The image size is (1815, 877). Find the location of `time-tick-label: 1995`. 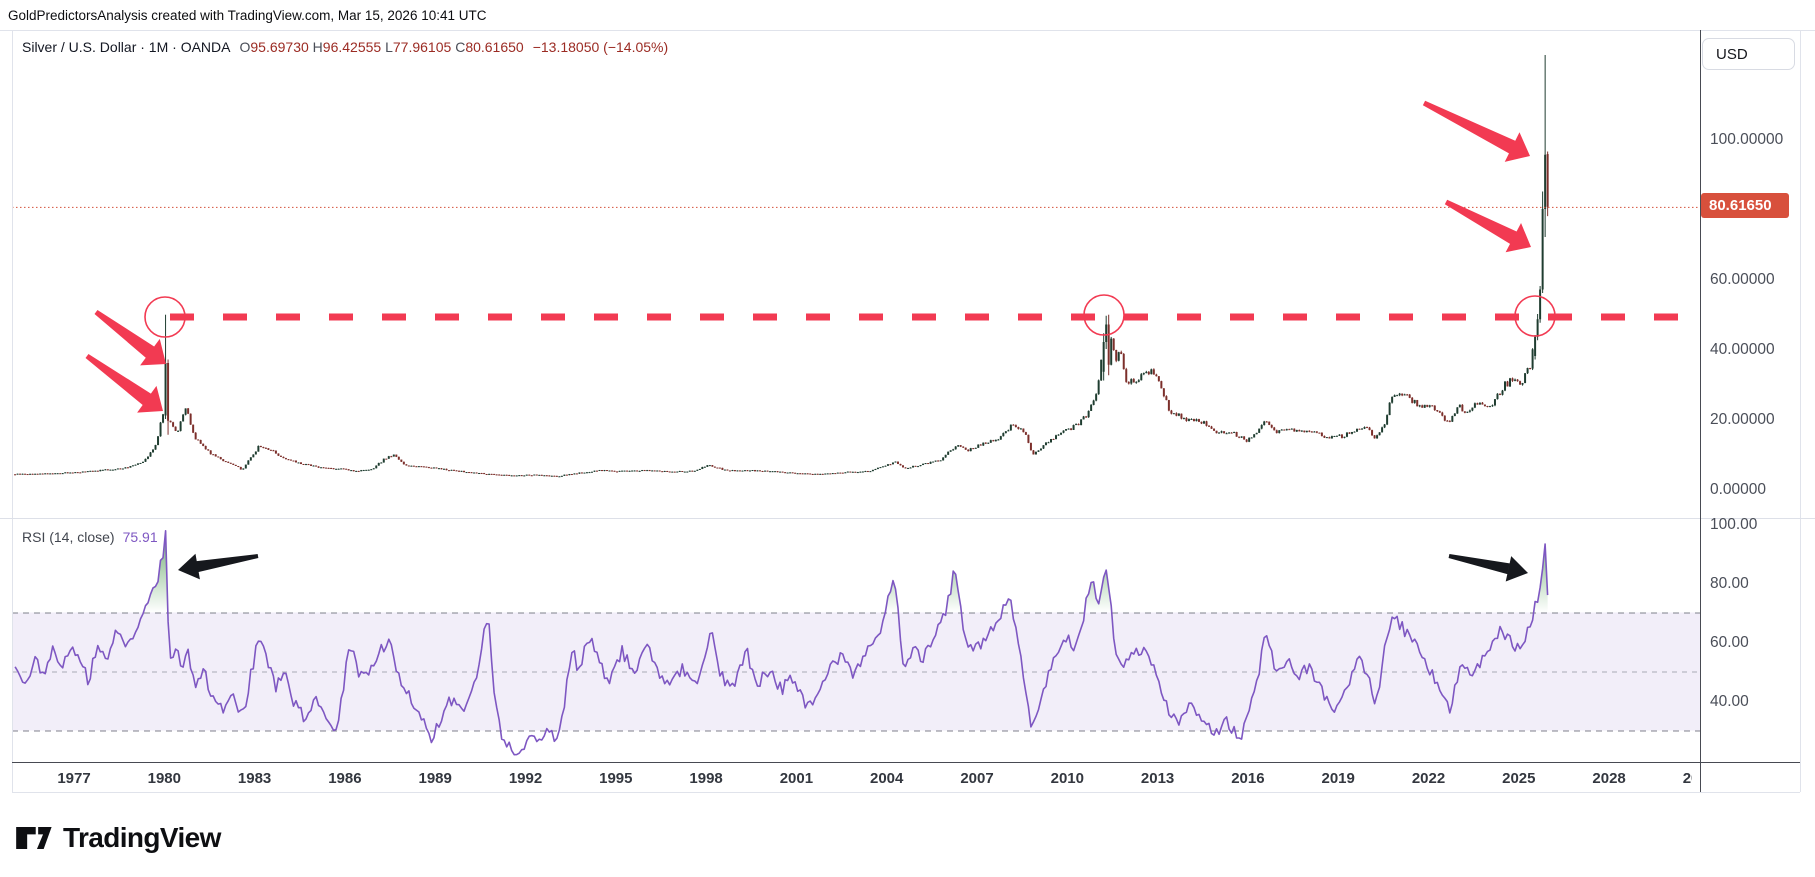

time-tick-label: 1995 is located at coordinates (615, 778).